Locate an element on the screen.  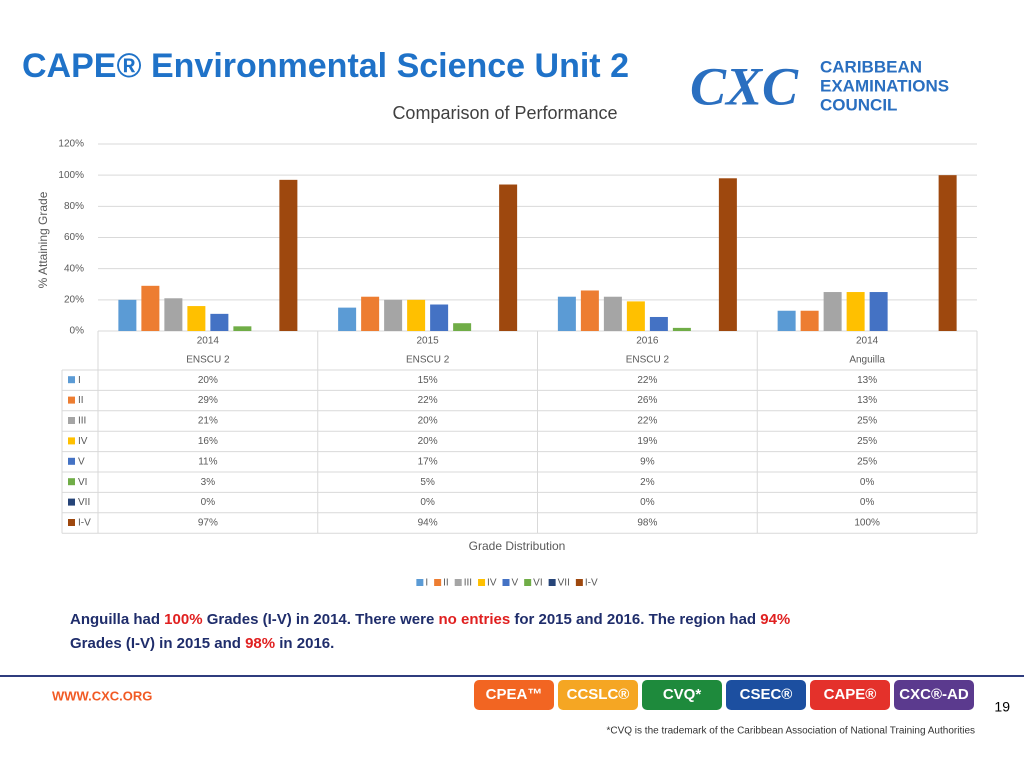
value-label: 100% is located at coordinates (867, 523).